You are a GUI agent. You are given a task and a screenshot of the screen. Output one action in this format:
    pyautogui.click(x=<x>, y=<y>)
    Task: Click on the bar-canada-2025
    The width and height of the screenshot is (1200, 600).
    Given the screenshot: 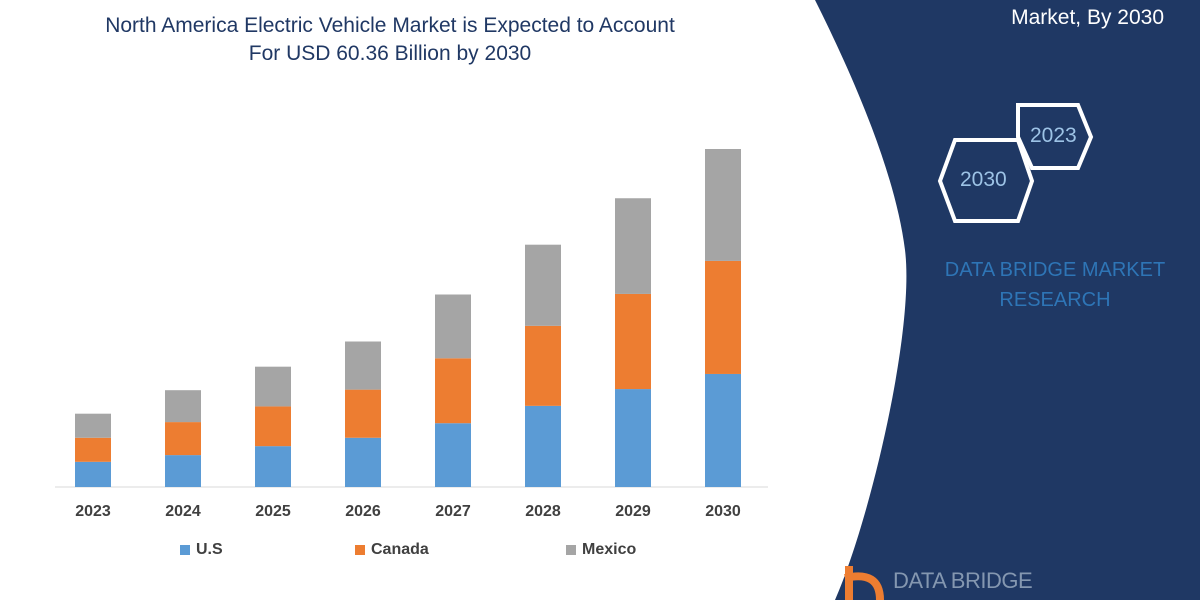 What is the action you would take?
    pyautogui.click(x=273, y=426)
    